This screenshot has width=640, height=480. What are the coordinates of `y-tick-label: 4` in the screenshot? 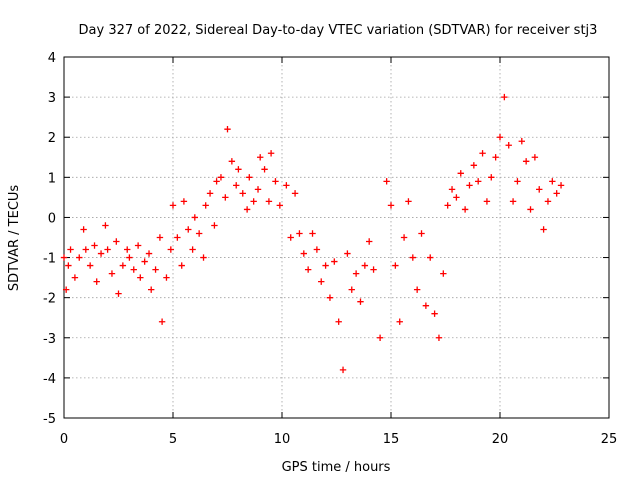 It's located at (52, 58).